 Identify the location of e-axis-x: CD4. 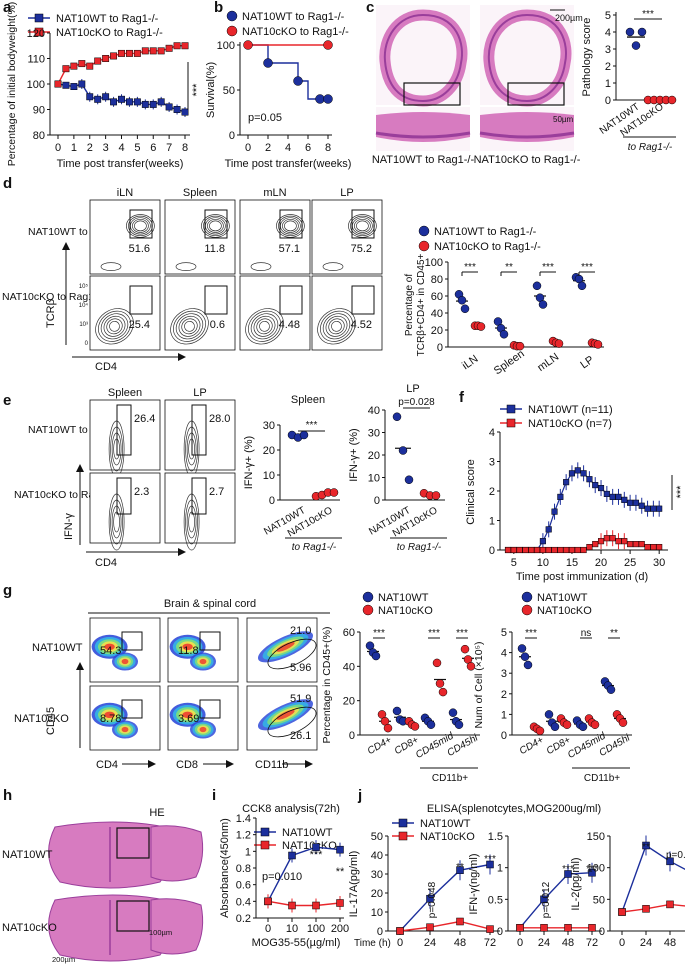
(106, 563).